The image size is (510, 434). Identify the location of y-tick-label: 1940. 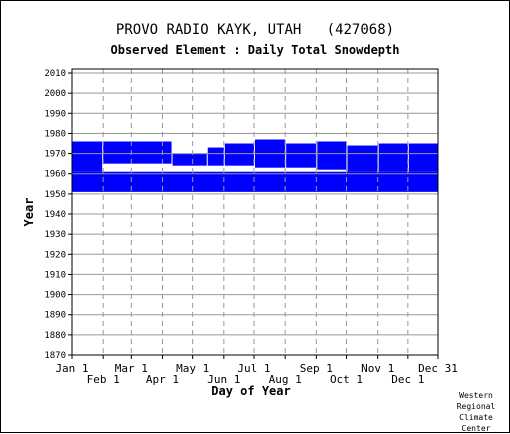
(55, 215).